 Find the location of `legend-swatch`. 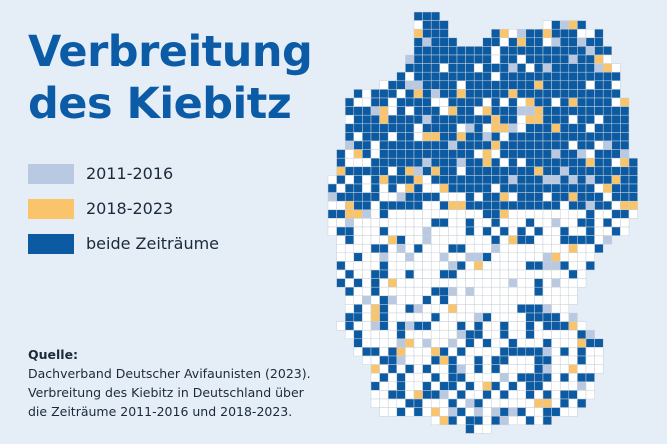

legend-swatch is located at coordinates (51, 173).